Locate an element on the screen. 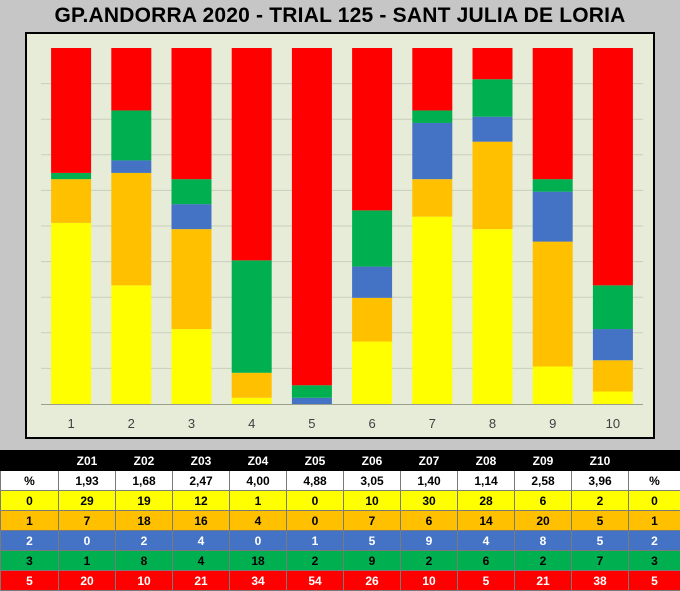 The image size is (680, 591). x-tick-label: 8 is located at coordinates (492, 423).